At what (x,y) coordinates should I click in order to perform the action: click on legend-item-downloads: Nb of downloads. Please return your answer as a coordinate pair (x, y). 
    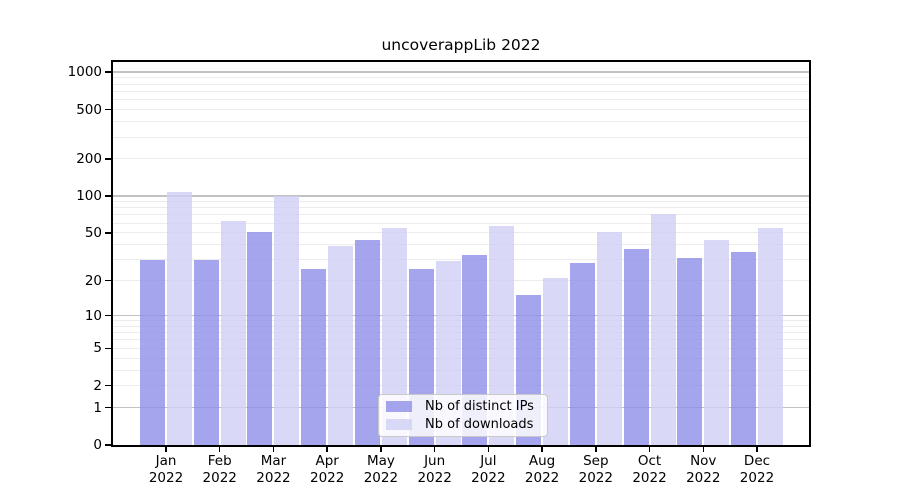
    Looking at the image, I should click on (461, 425).